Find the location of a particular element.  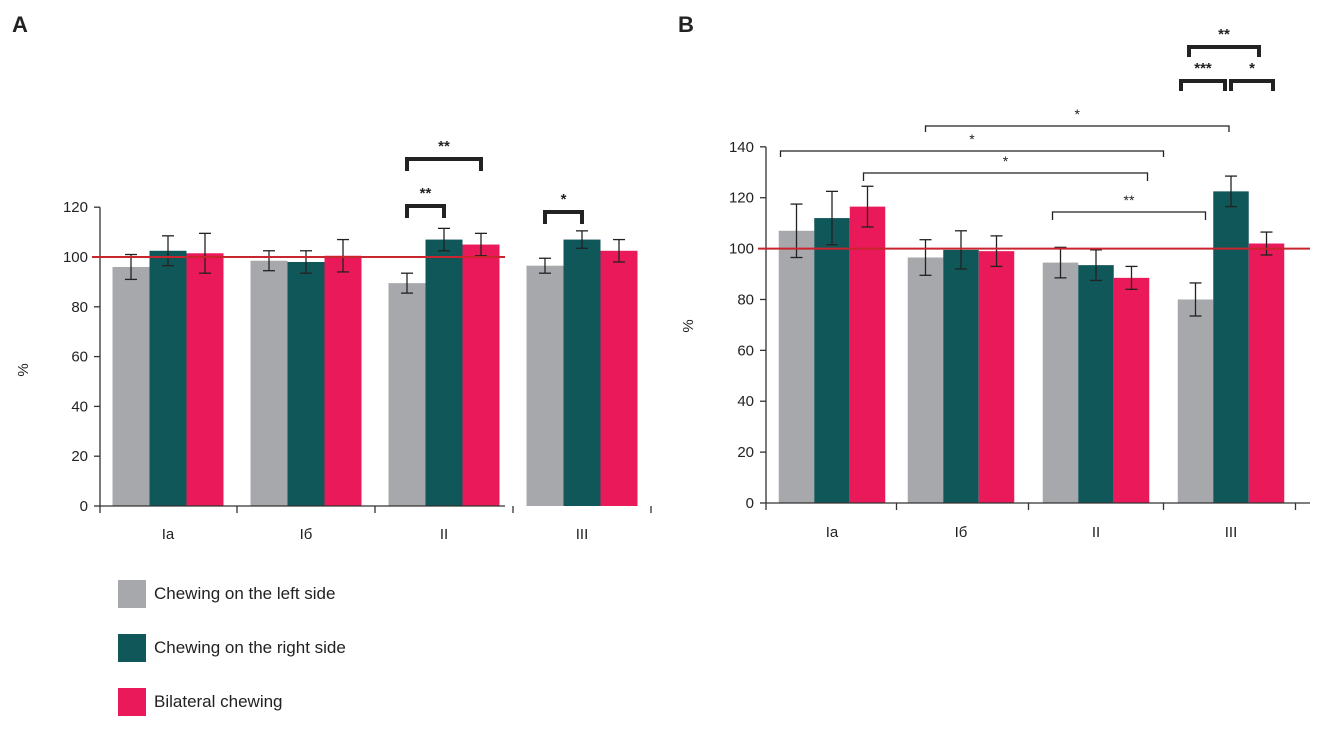

significance-bracket-b-3: * is located at coordinates (1077, 119).